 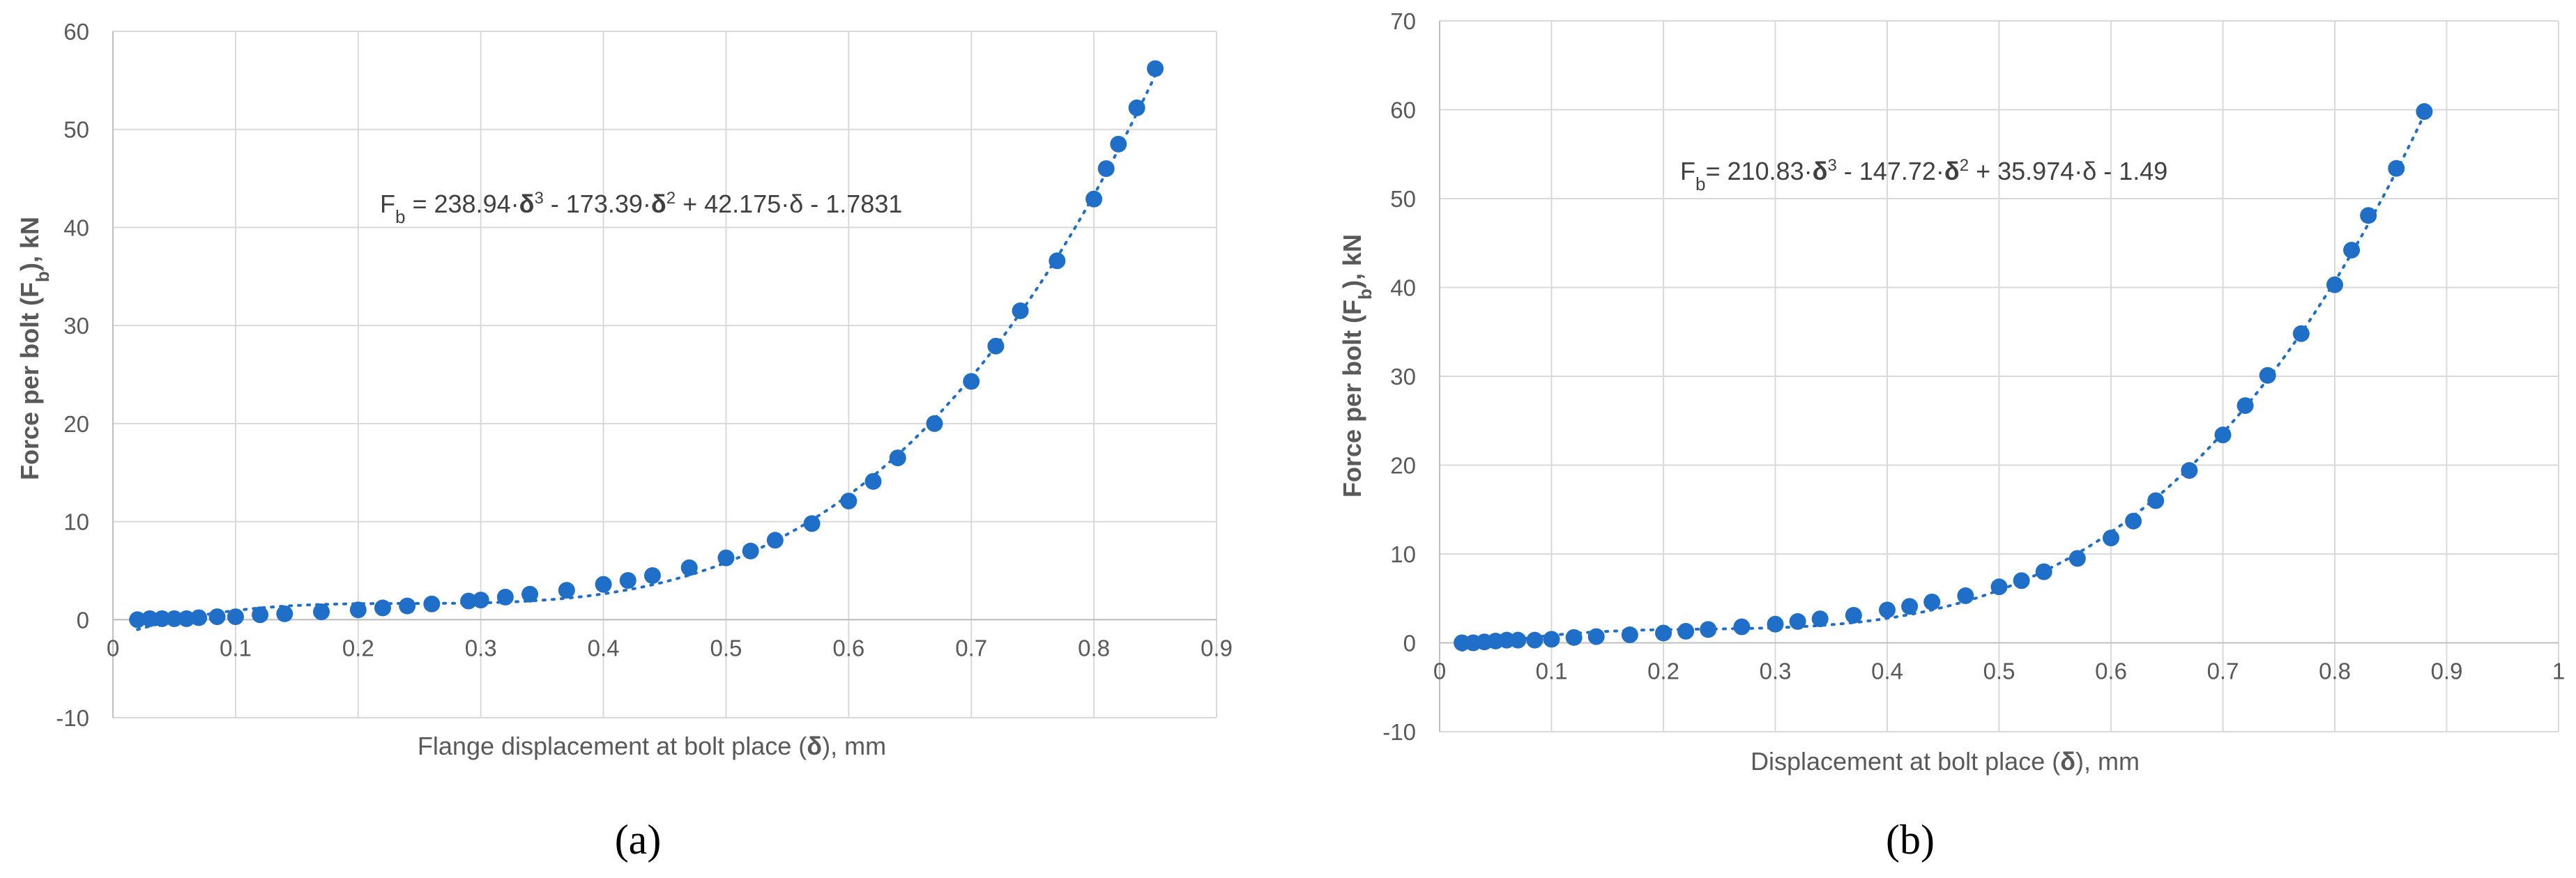 I want to click on x-axis-label-b: Displacement at bolt place (δ), mm, so click(x=1945, y=761).